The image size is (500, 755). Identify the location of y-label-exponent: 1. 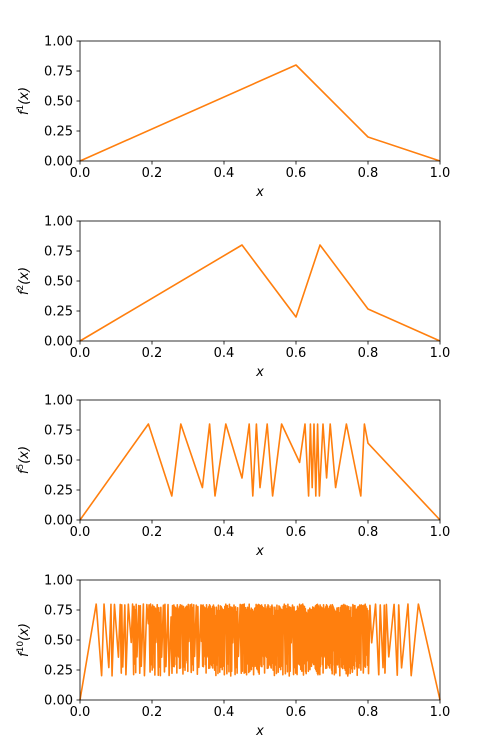
(21, 108).